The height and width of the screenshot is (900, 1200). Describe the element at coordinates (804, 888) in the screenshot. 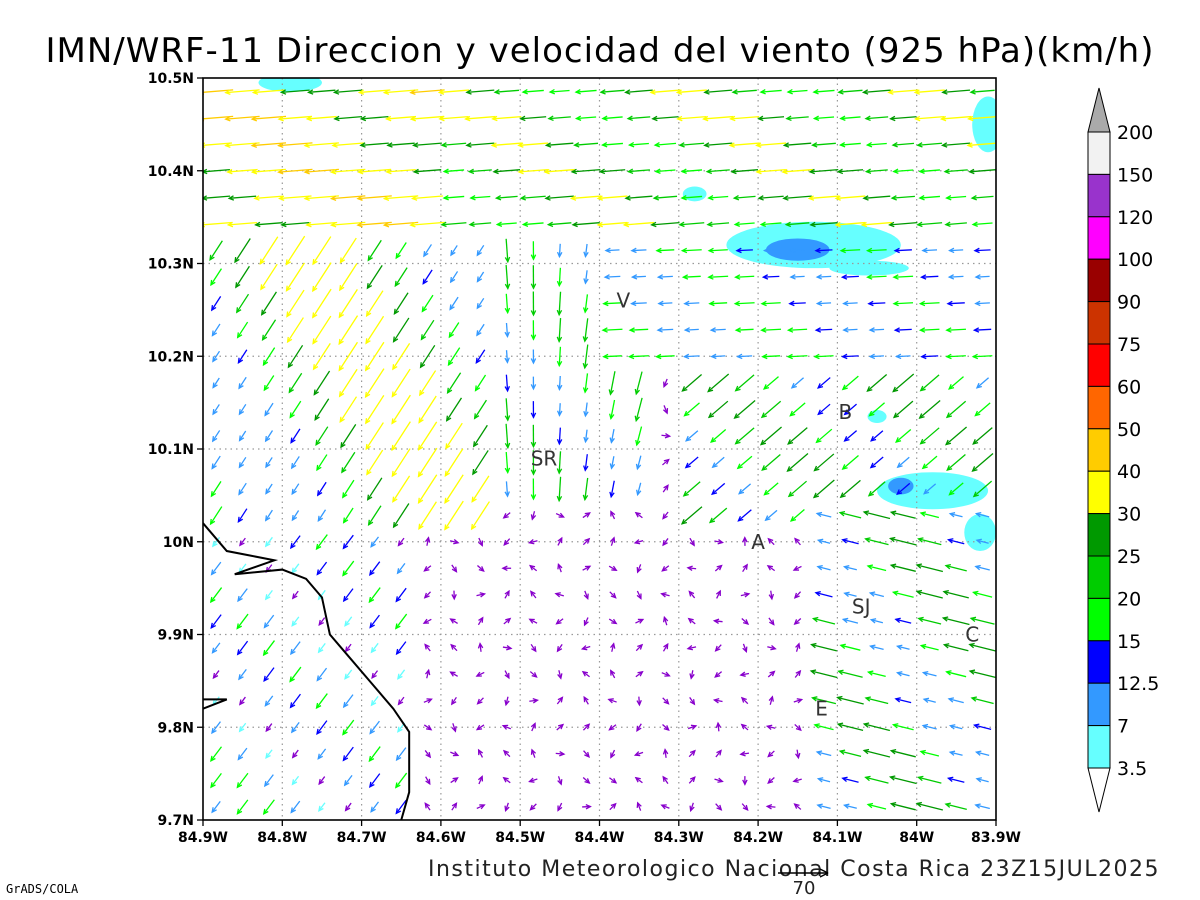

I see `reference-vector-label: 70` at that location.